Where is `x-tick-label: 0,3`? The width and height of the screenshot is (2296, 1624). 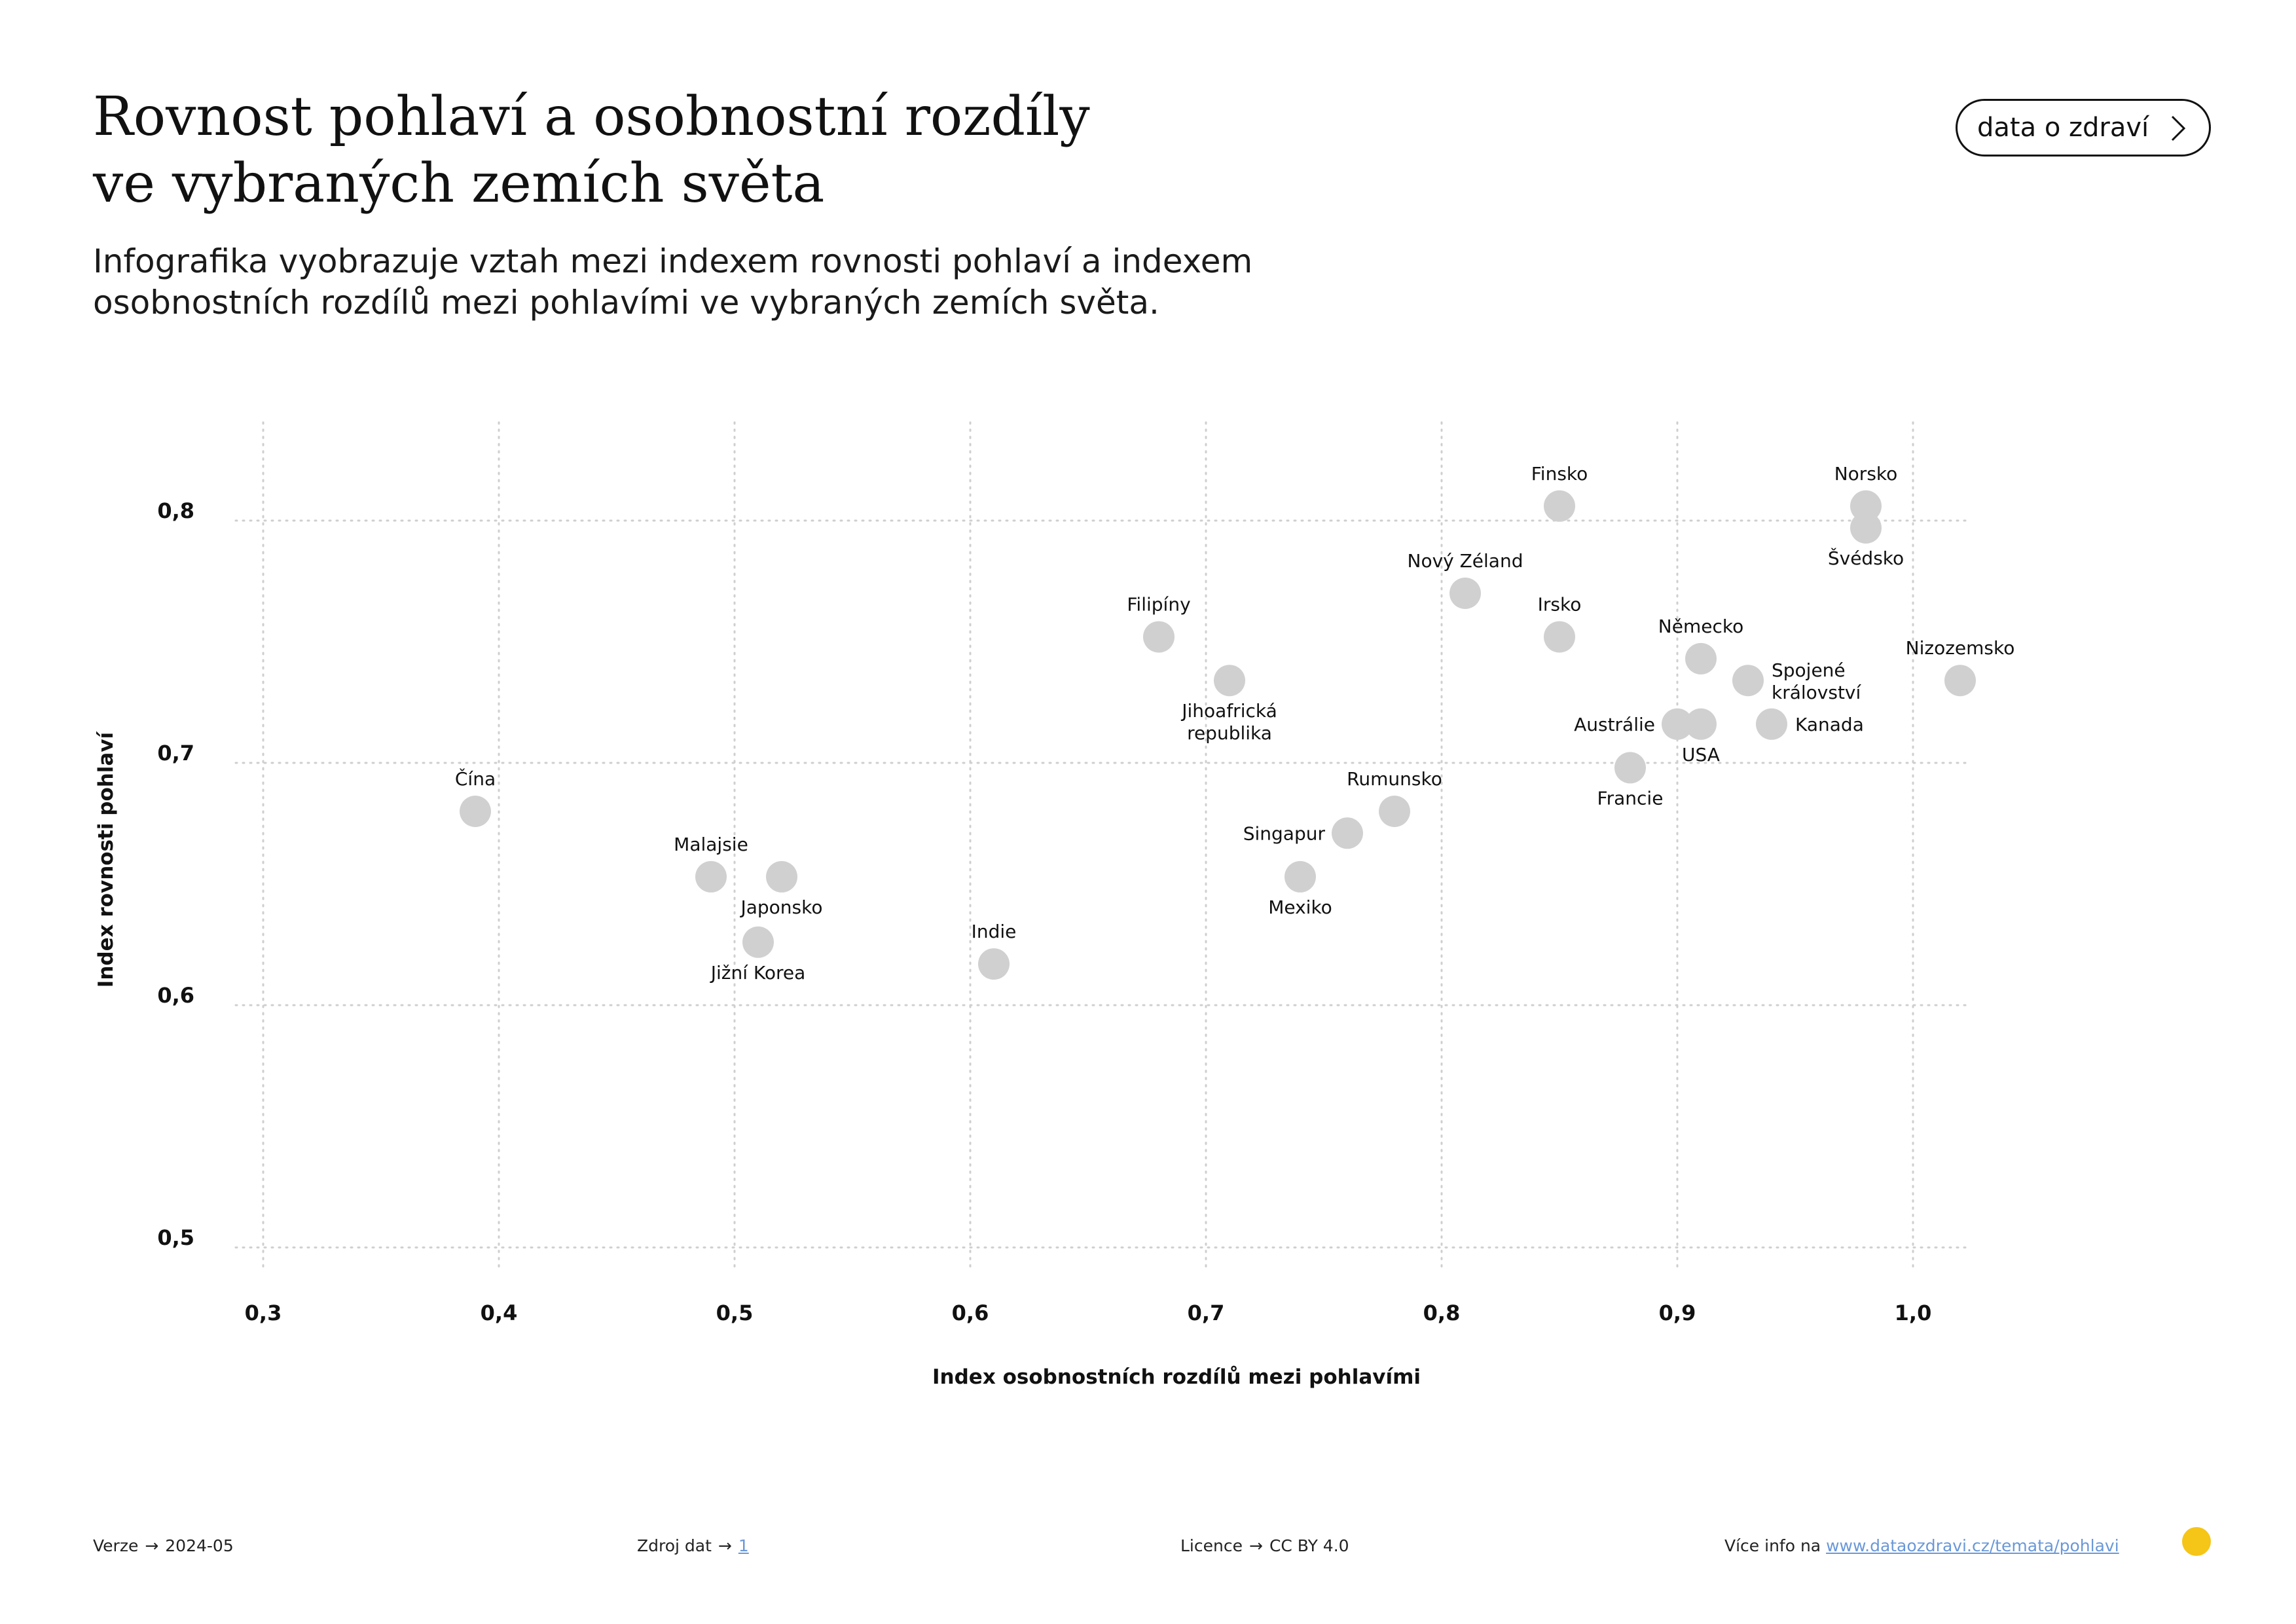
x-tick-label: 0,3 is located at coordinates (263, 1313).